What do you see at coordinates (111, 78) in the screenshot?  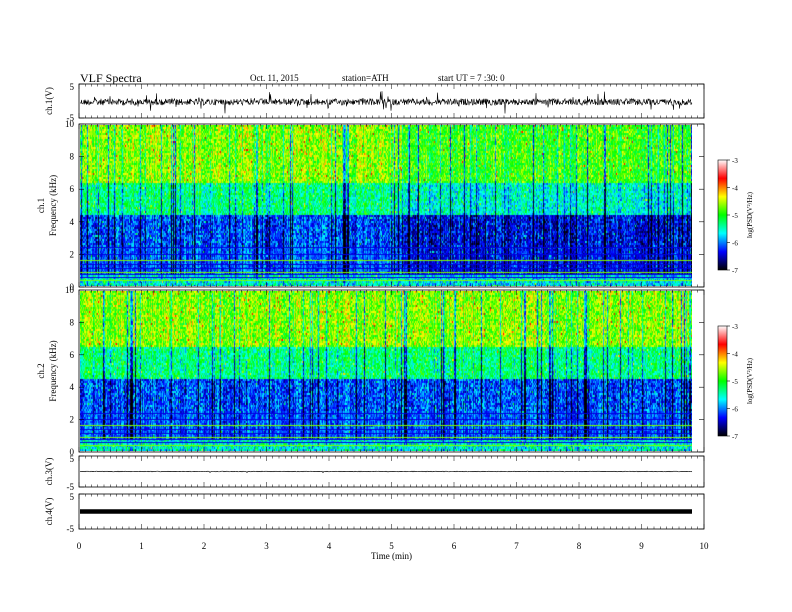 I see `chart-title: VLF Spectra` at bounding box center [111, 78].